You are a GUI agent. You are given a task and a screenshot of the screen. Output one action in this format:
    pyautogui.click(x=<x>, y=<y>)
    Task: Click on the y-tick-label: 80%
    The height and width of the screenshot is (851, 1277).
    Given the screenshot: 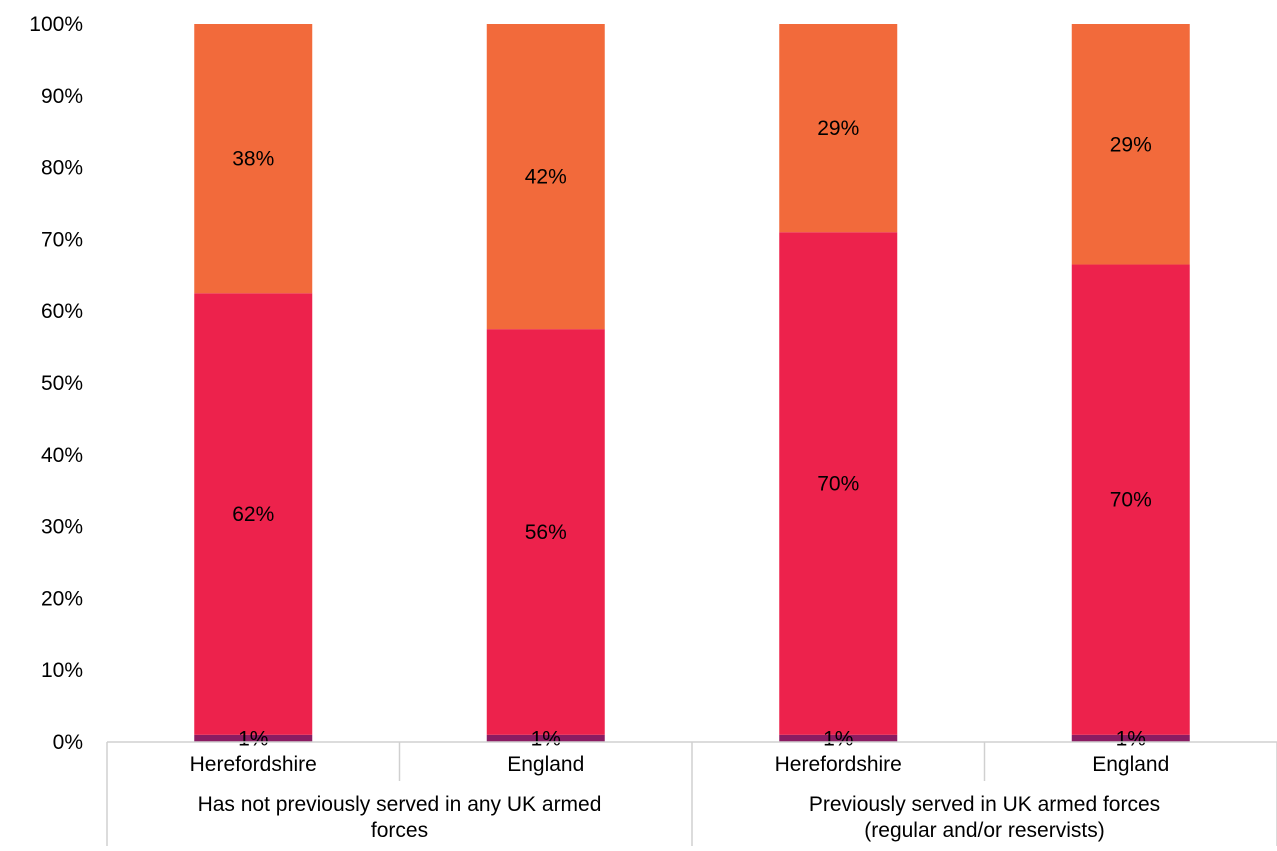 What is the action you would take?
    pyautogui.click(x=62, y=168)
    